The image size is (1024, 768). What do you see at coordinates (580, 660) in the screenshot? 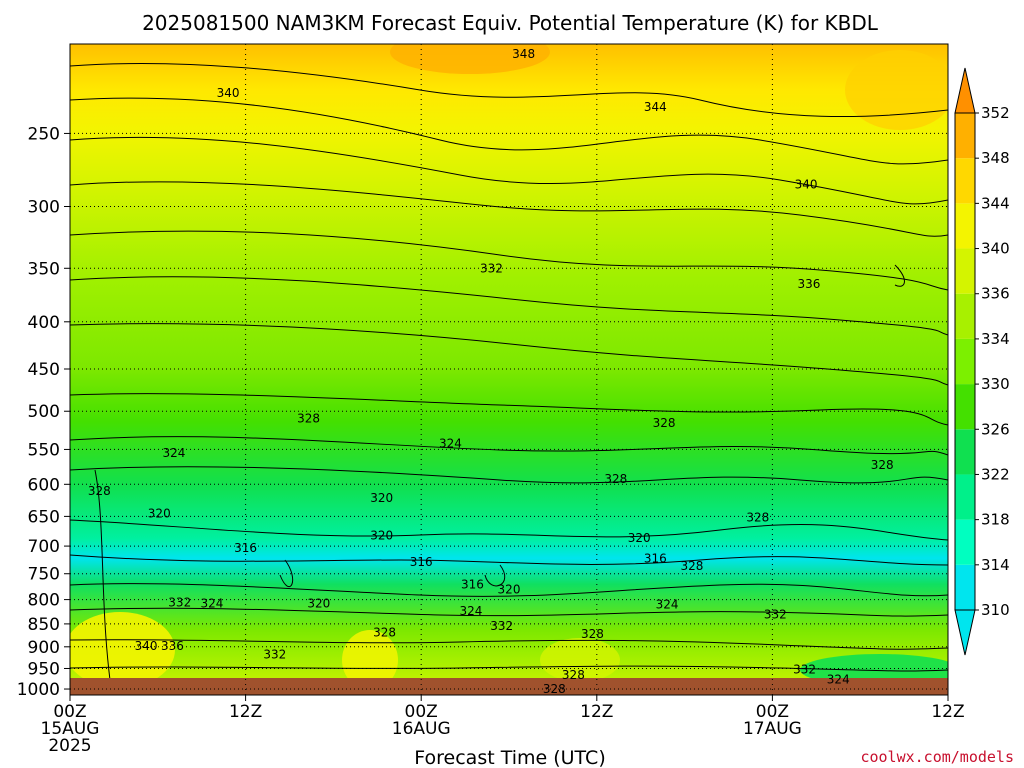
I see `warm-pocket-right` at bounding box center [580, 660].